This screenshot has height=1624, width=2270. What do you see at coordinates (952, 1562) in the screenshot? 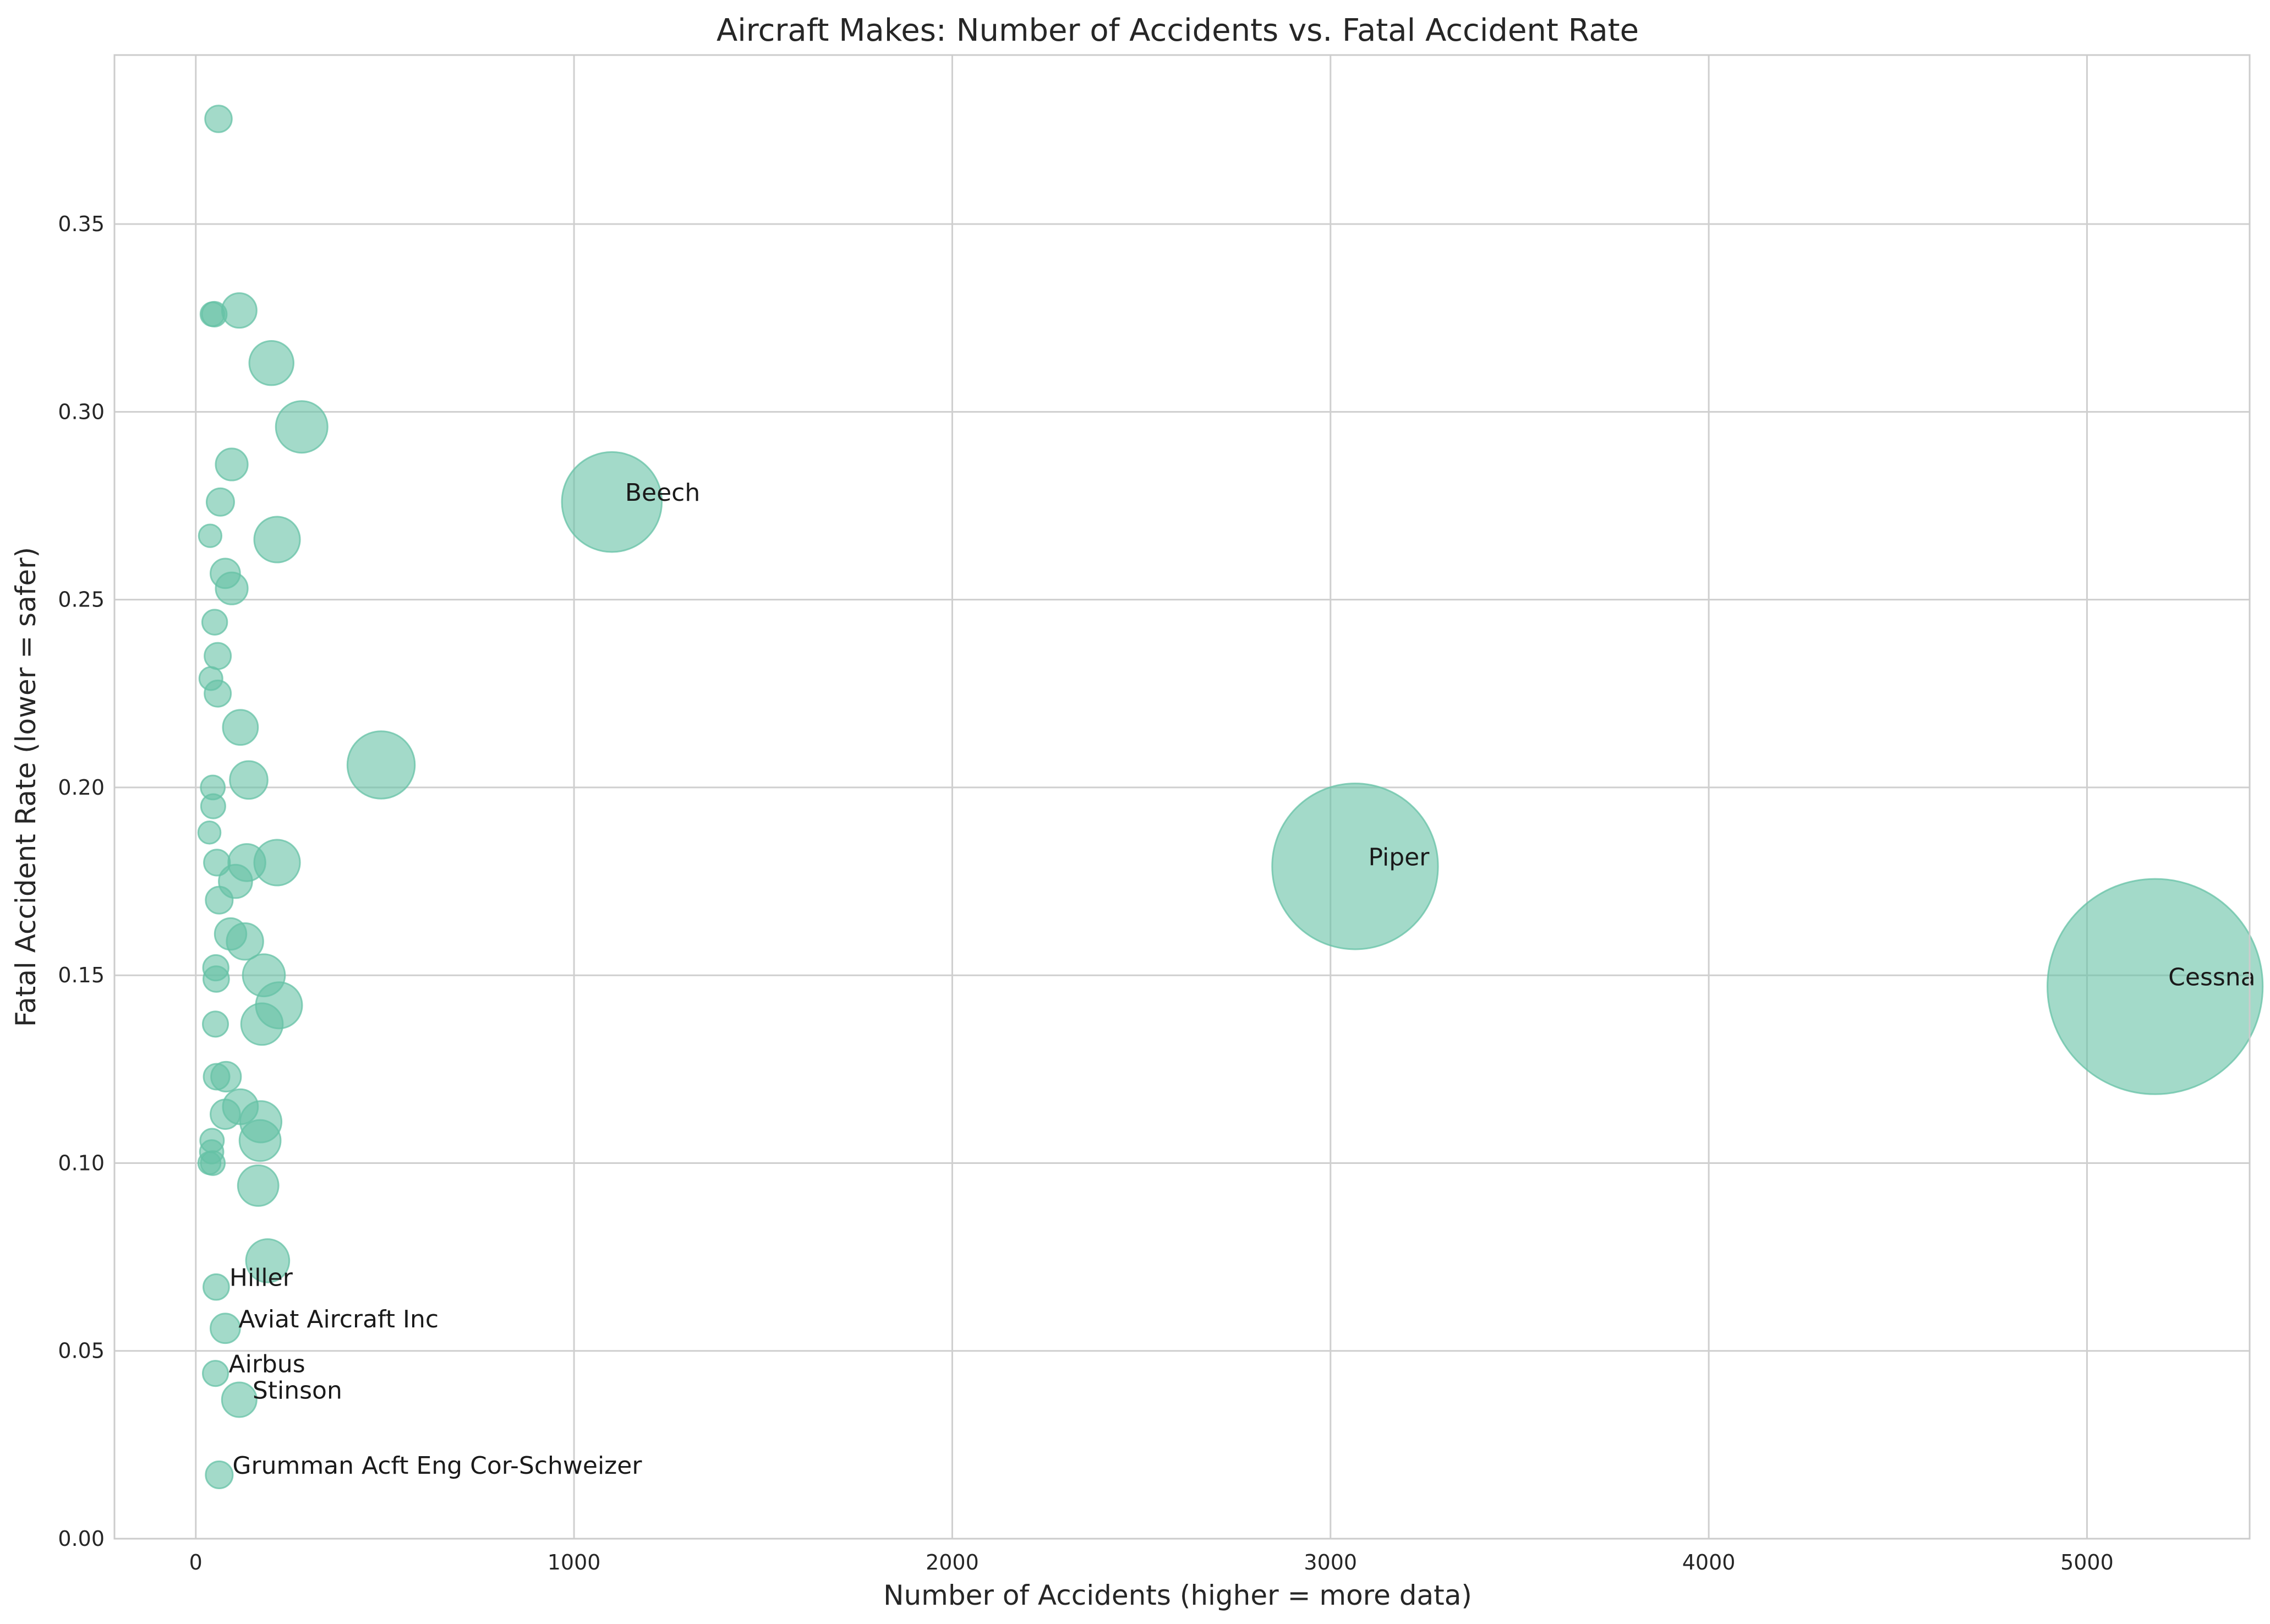
I see `x-tick-label: 2000` at bounding box center [952, 1562].